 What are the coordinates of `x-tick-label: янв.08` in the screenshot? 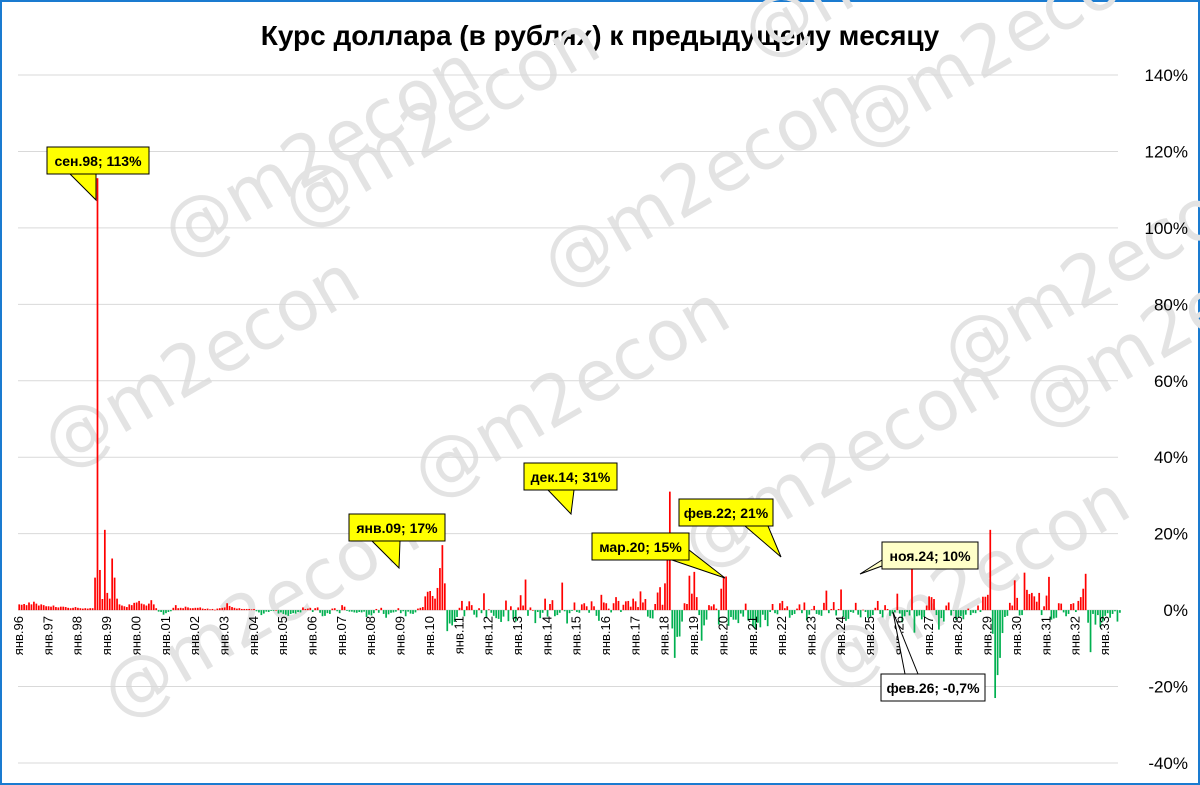 It's located at (370, 635).